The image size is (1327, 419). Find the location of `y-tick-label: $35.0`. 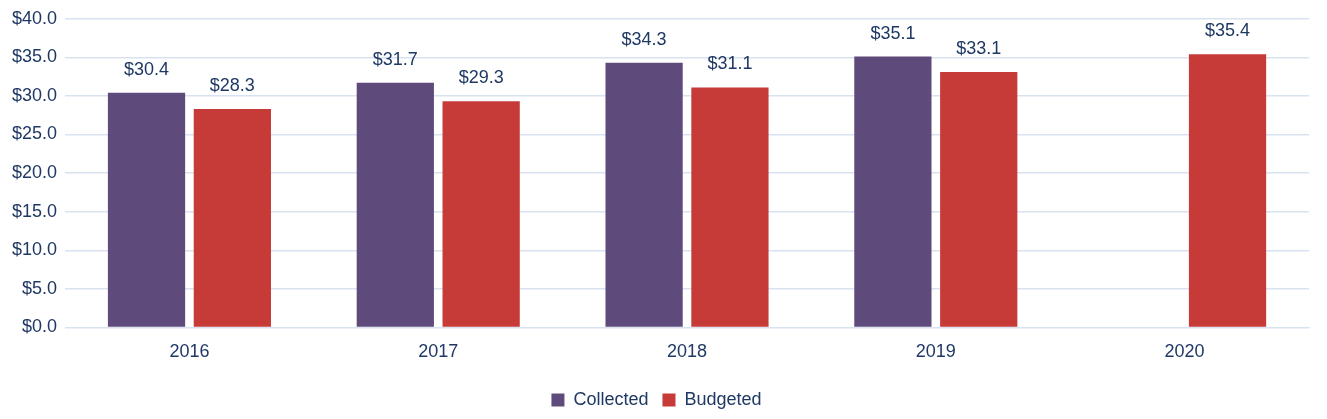

y-tick-label: $35.0 is located at coordinates (35, 56).